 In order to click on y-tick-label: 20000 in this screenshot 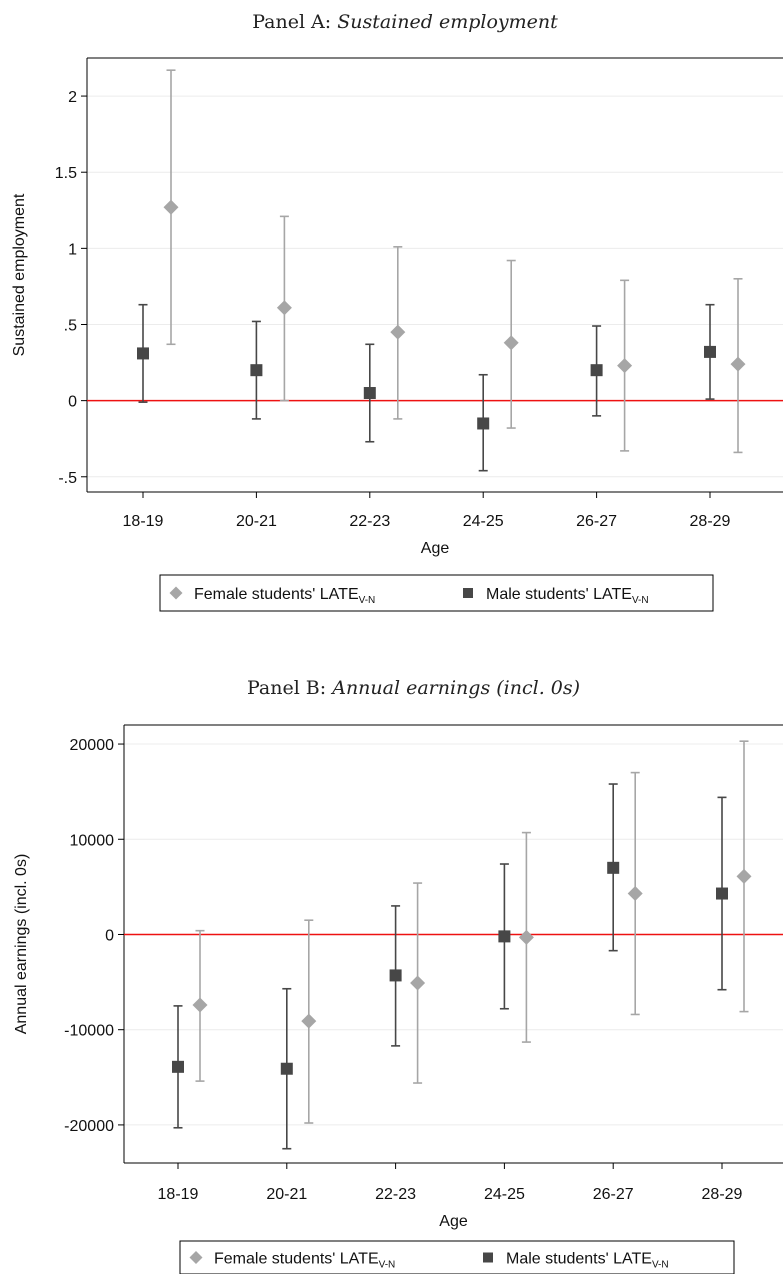, I will do `click(92, 745)`.